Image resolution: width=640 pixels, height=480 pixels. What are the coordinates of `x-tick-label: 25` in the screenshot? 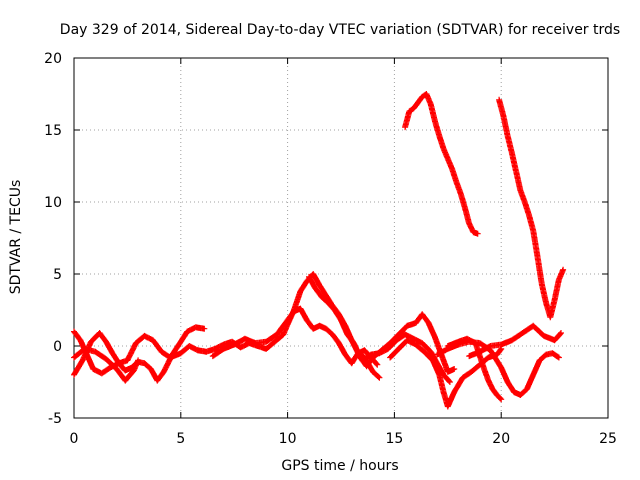 It's located at (608, 439).